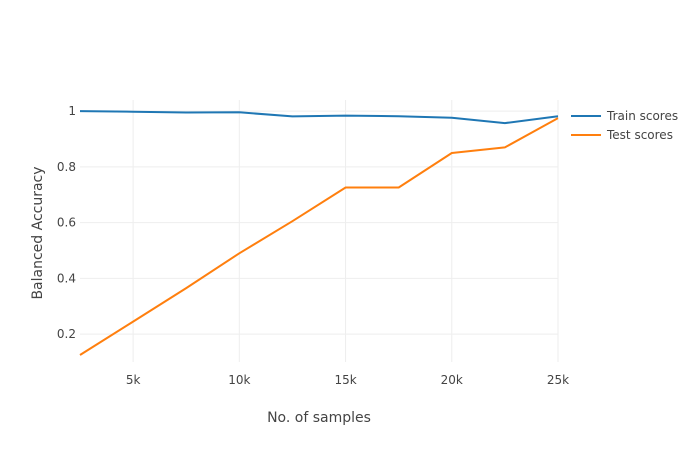 This screenshot has height=454, width=700. Describe the element at coordinates (558, 380) in the screenshot. I see `x-tick-label: 25k` at that location.